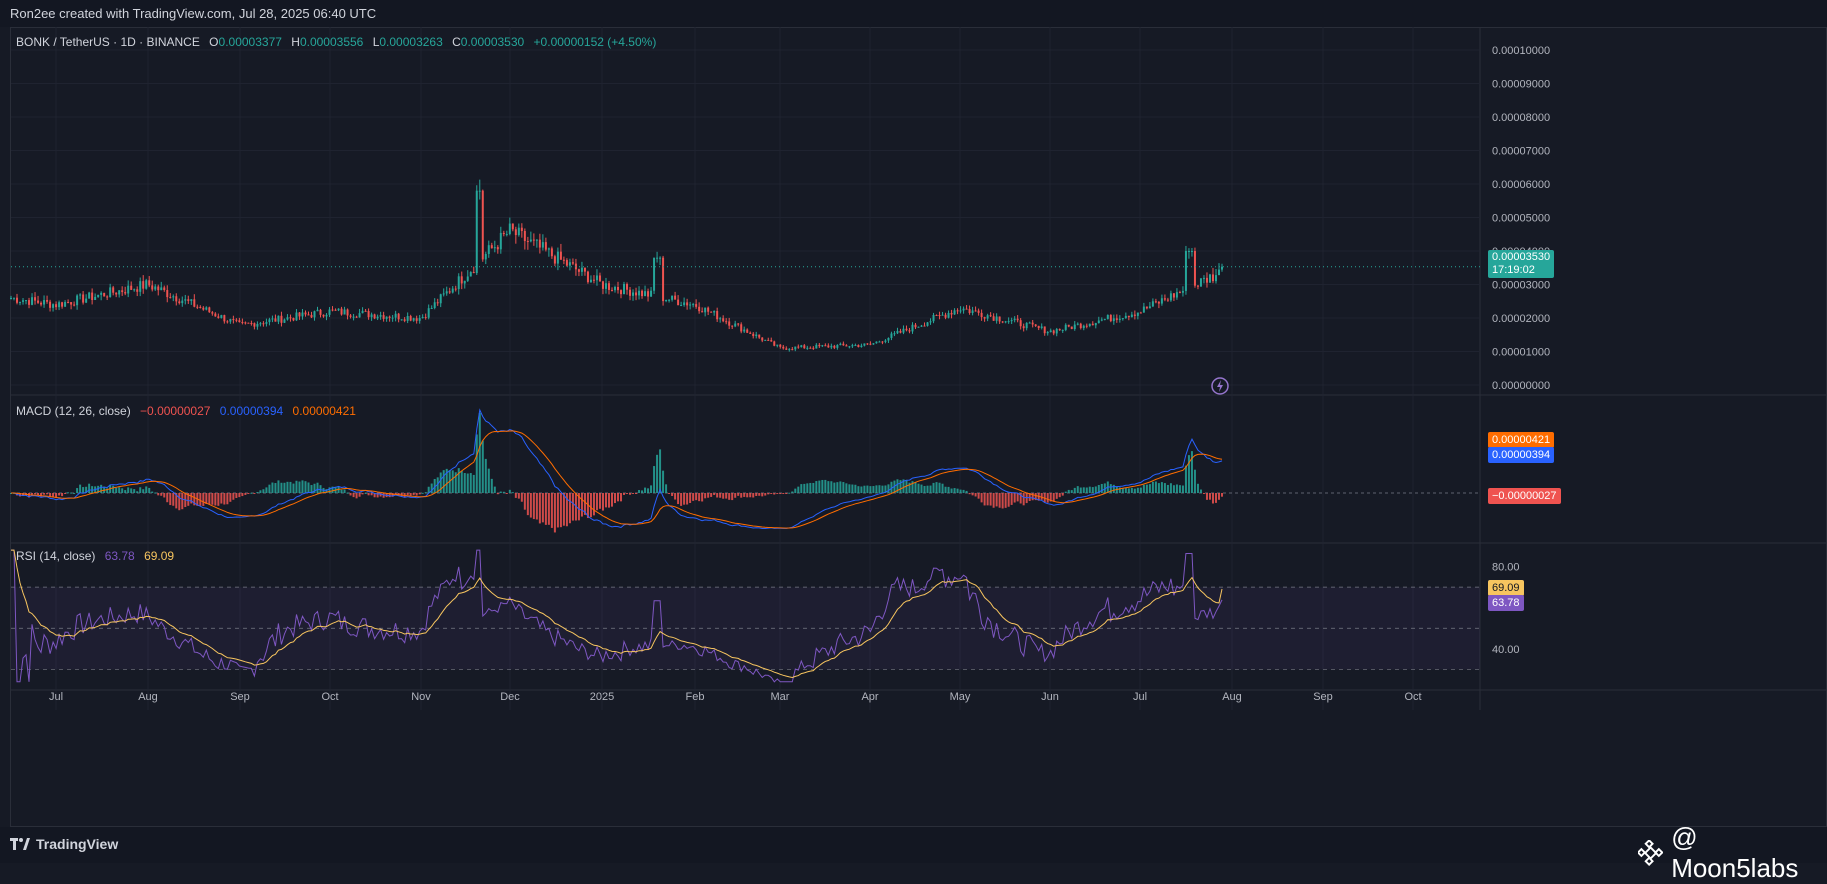  Describe the element at coordinates (108, 42) in the screenshot. I see `symbol-label: BONK / TetherUS · 1D · BINANCE` at that location.